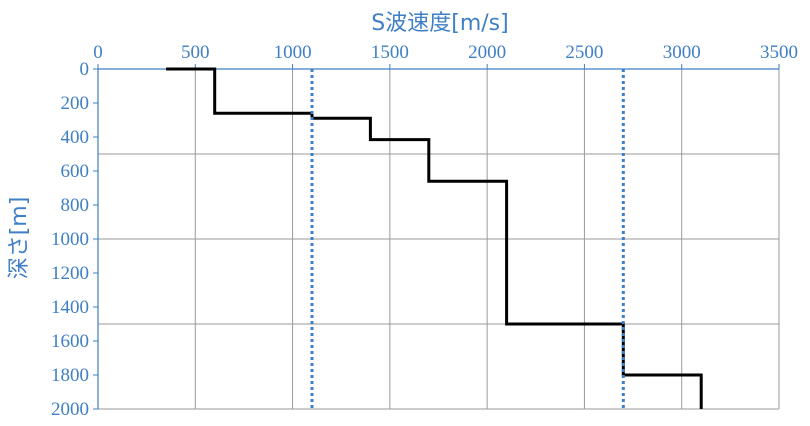 This screenshot has width=810, height=426. What do you see at coordinates (70, 375) in the screenshot?
I see `y-tick-label: 1800` at bounding box center [70, 375].